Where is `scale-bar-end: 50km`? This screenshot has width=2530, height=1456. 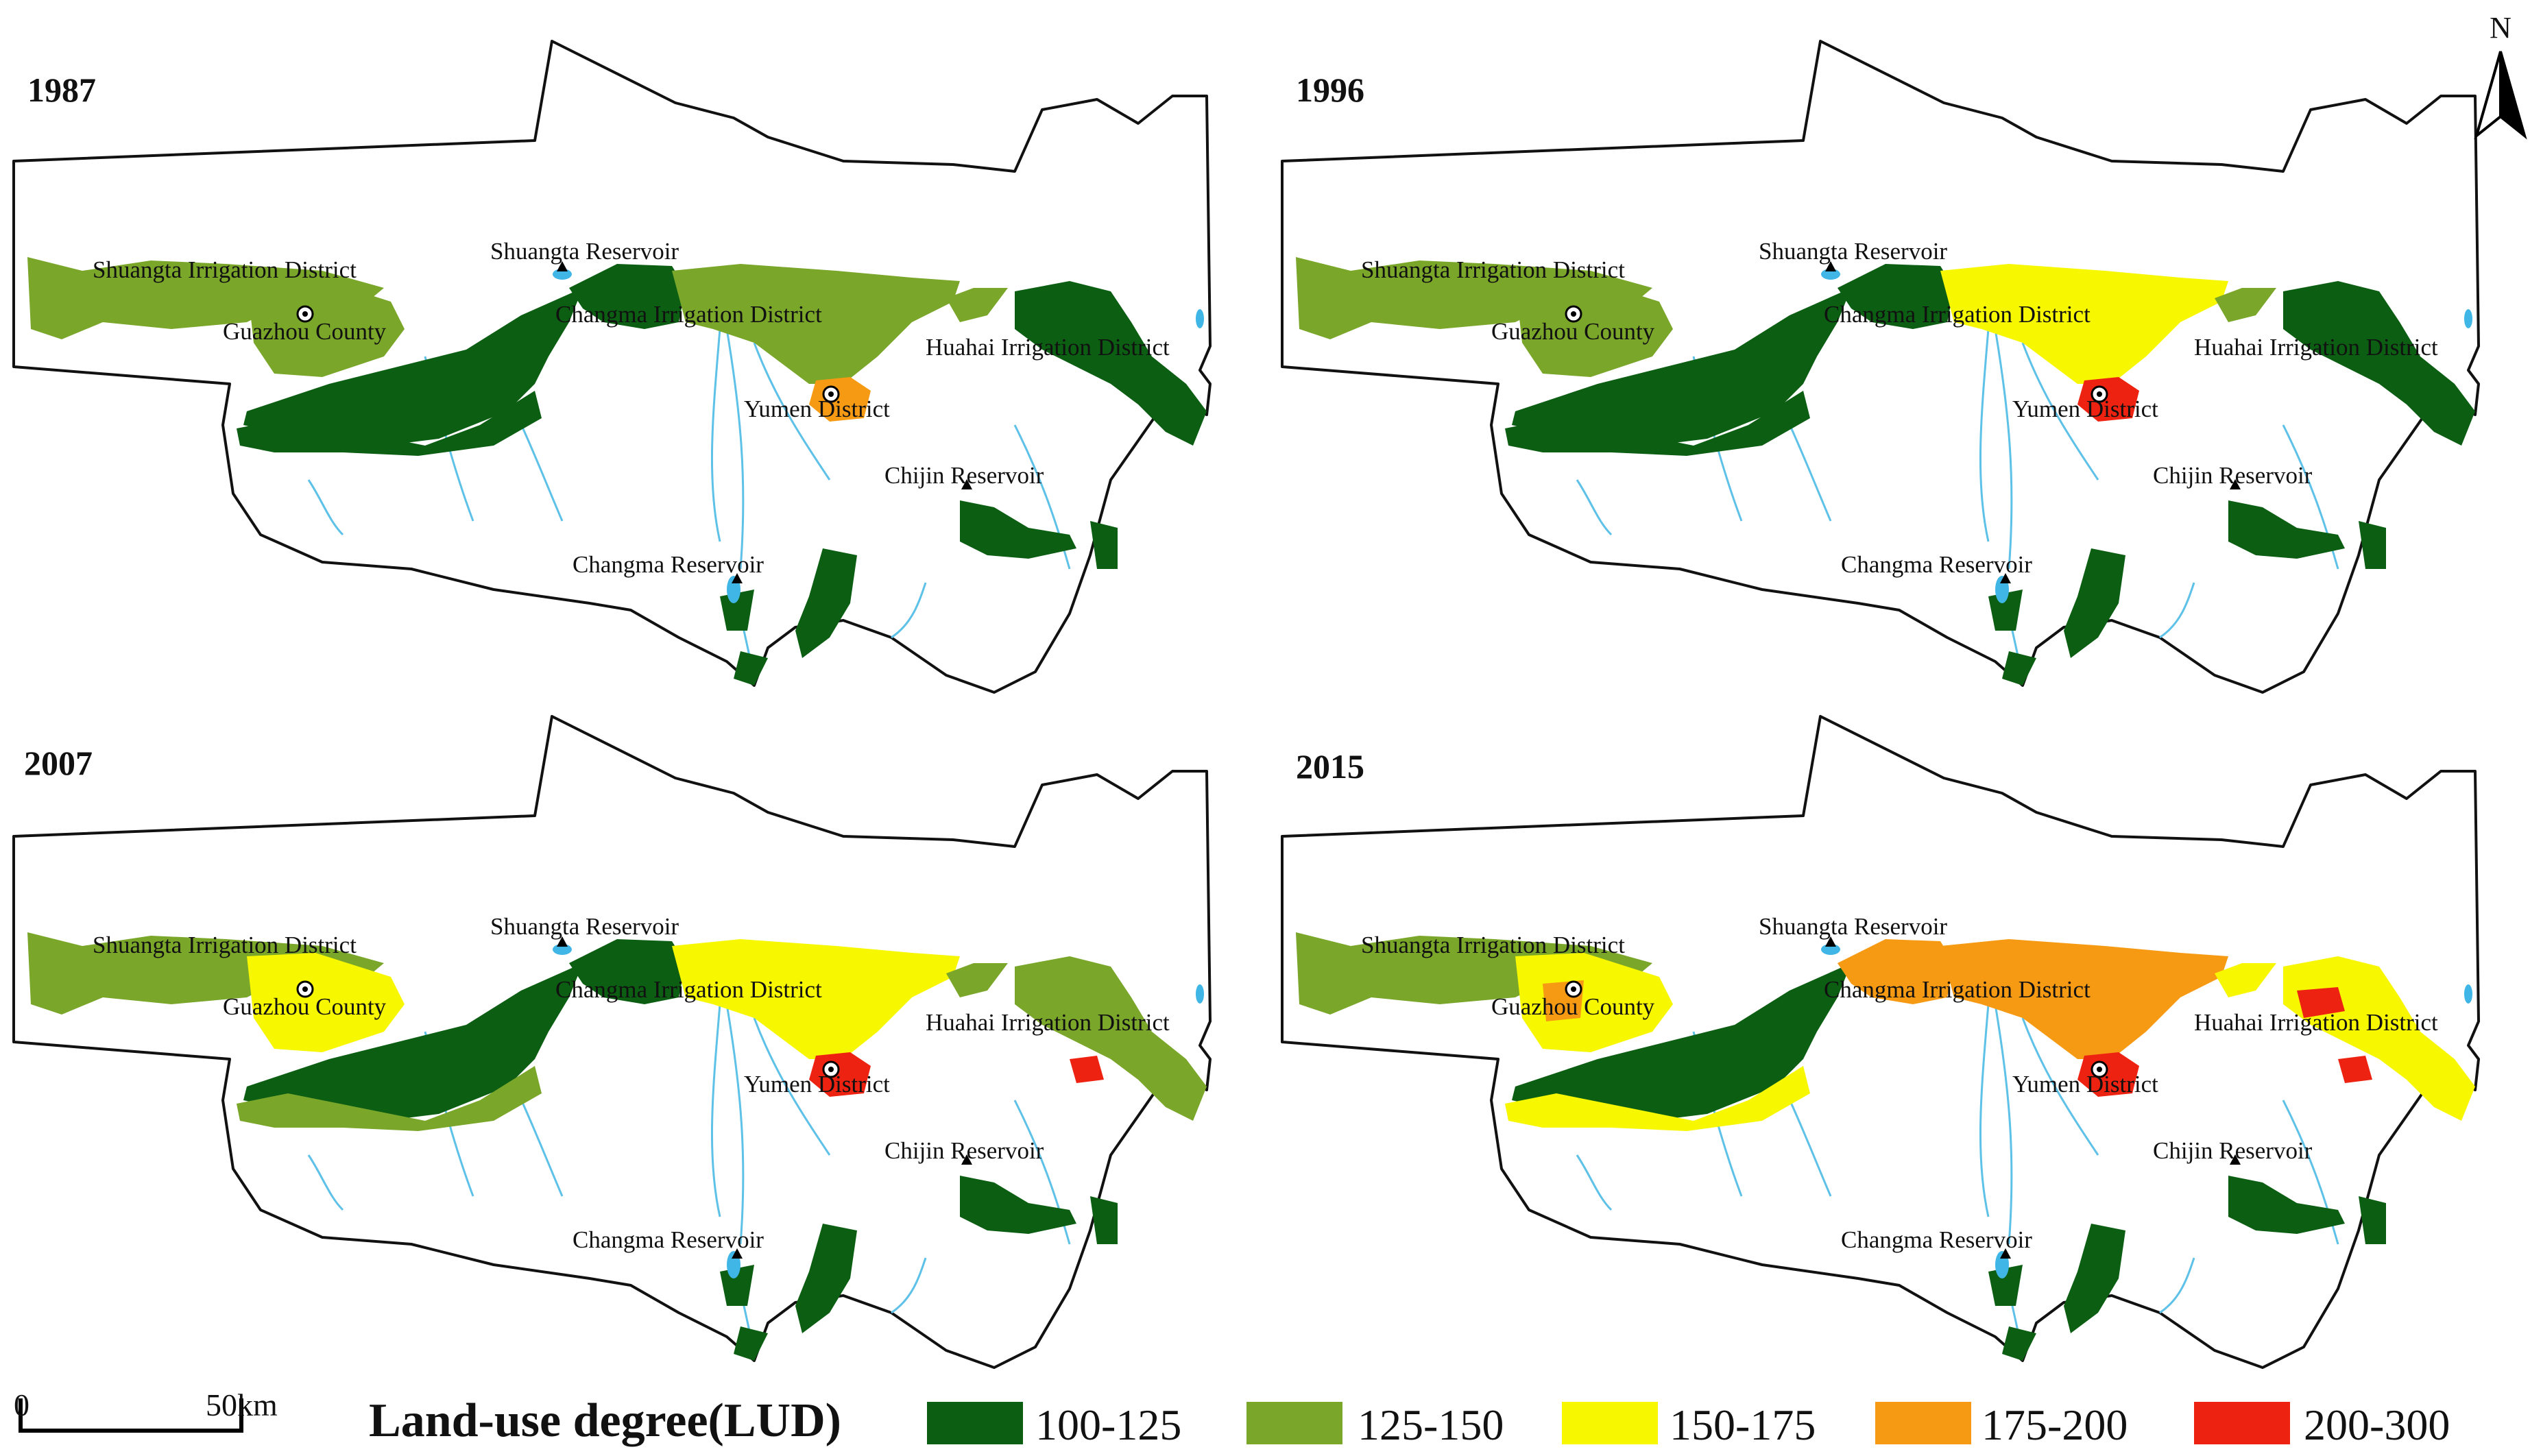 scale-bar-end: 50km is located at coordinates (242, 1405).